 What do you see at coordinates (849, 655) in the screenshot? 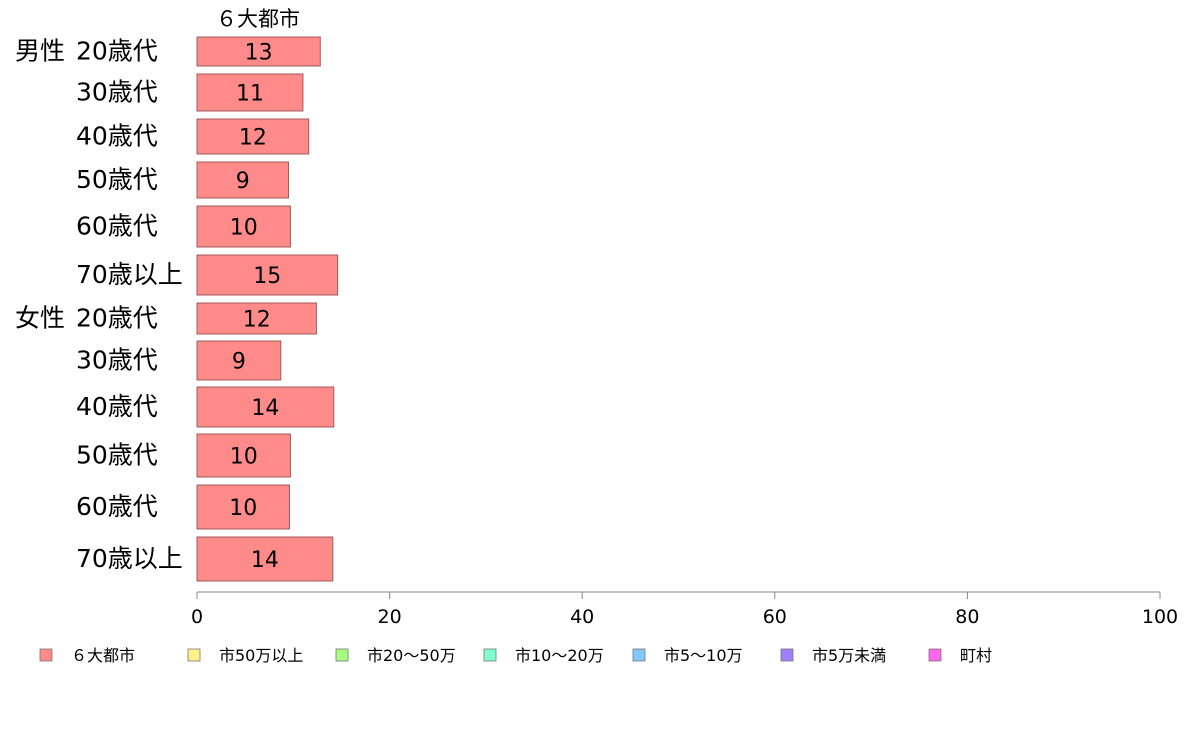
I see `legend-label: 市5万未満` at bounding box center [849, 655].